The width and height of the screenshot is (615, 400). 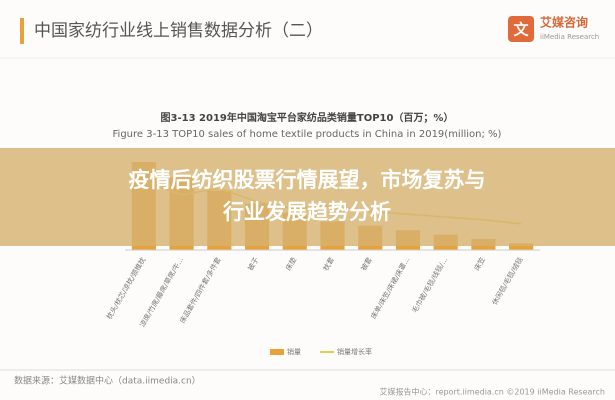 What do you see at coordinates (107, 381) in the screenshot?
I see `footer-source: 数据来源：艾媒数据中心（data.iimedia.cn）` at bounding box center [107, 381].